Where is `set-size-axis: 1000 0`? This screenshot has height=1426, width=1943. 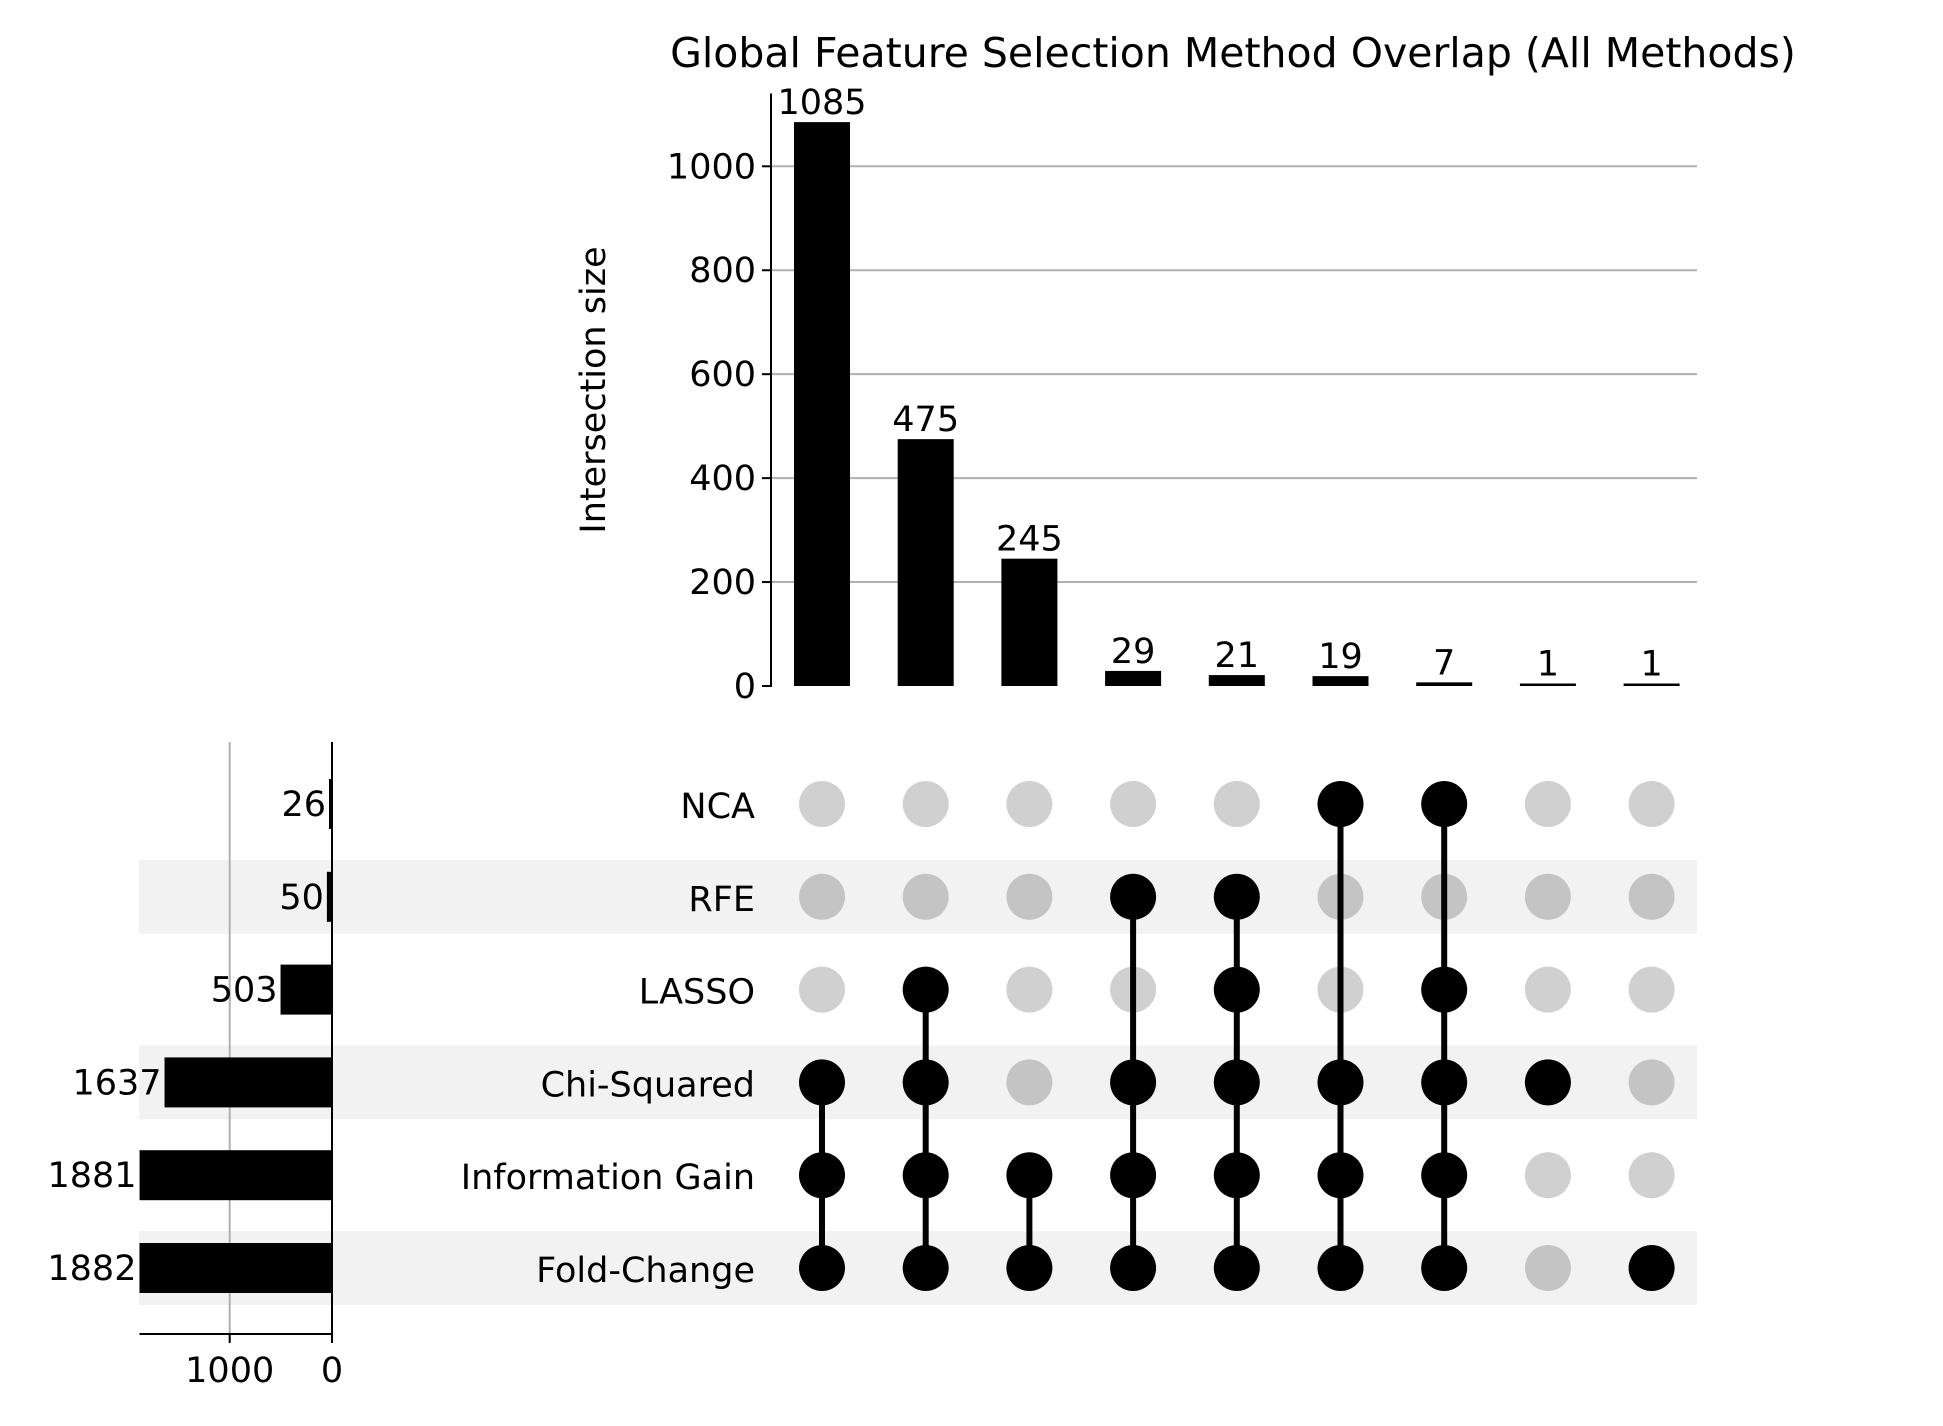
set-size-axis: 1000 0 is located at coordinates (241, 1066).